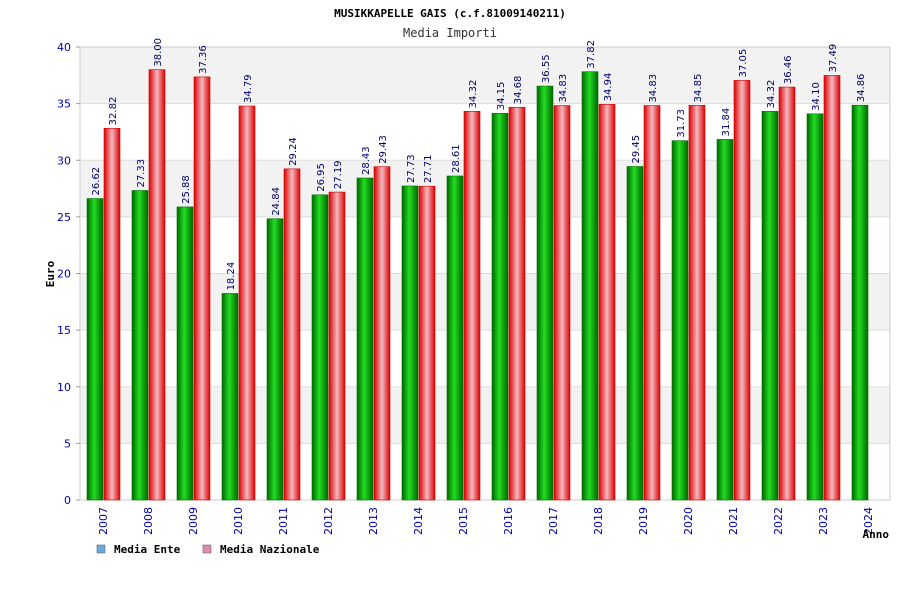 Image resolution: width=900 pixels, height=600 pixels. What do you see at coordinates (203, 59) in the screenshot?
I see `value-label-nazionale-2009: 37.36` at bounding box center [203, 59].